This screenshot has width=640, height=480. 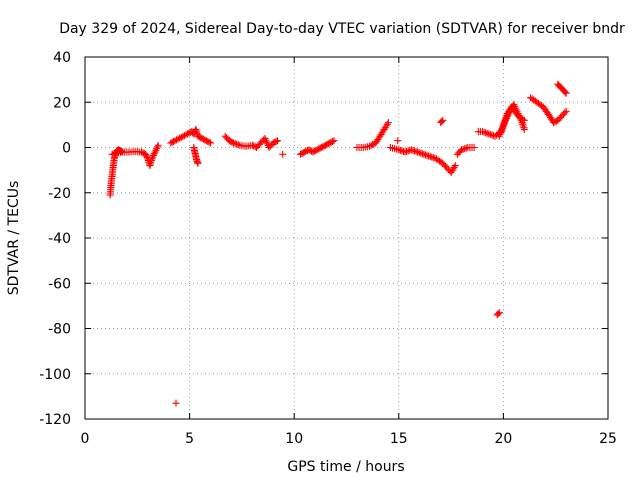 I want to click on y-tick-label: -20, so click(x=59, y=194).